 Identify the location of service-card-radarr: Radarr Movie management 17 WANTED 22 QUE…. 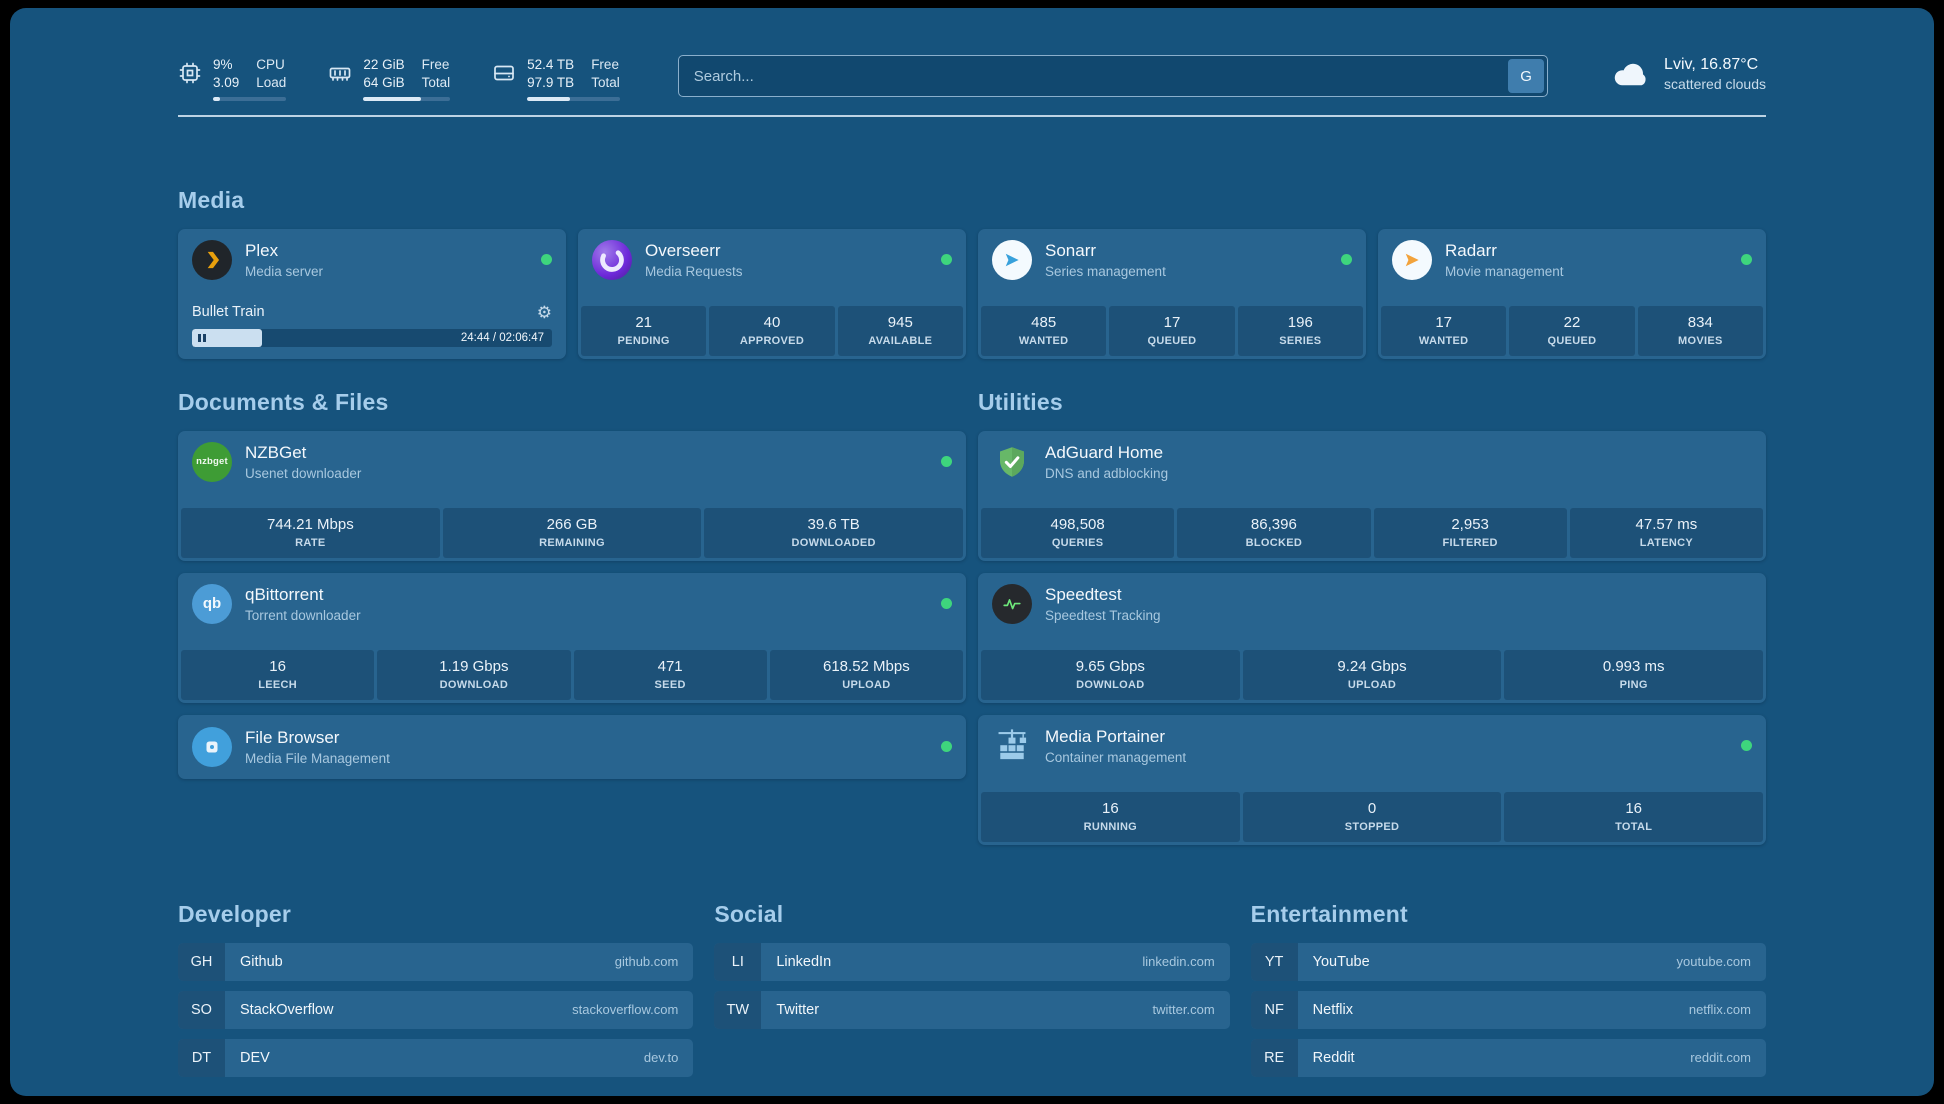
(1572, 293).